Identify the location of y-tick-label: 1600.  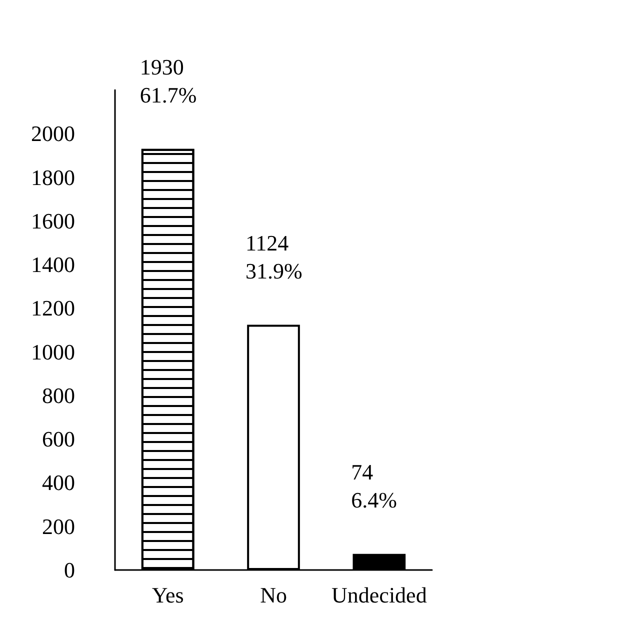
(53, 221).